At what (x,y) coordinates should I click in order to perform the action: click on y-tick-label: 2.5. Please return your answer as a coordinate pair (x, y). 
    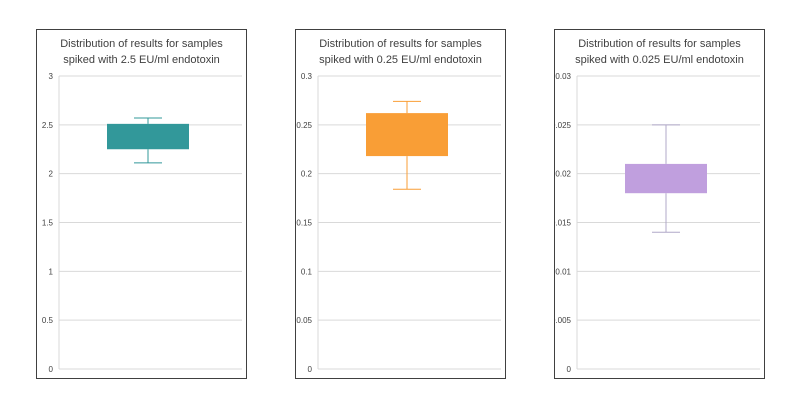
    Looking at the image, I should click on (48, 125).